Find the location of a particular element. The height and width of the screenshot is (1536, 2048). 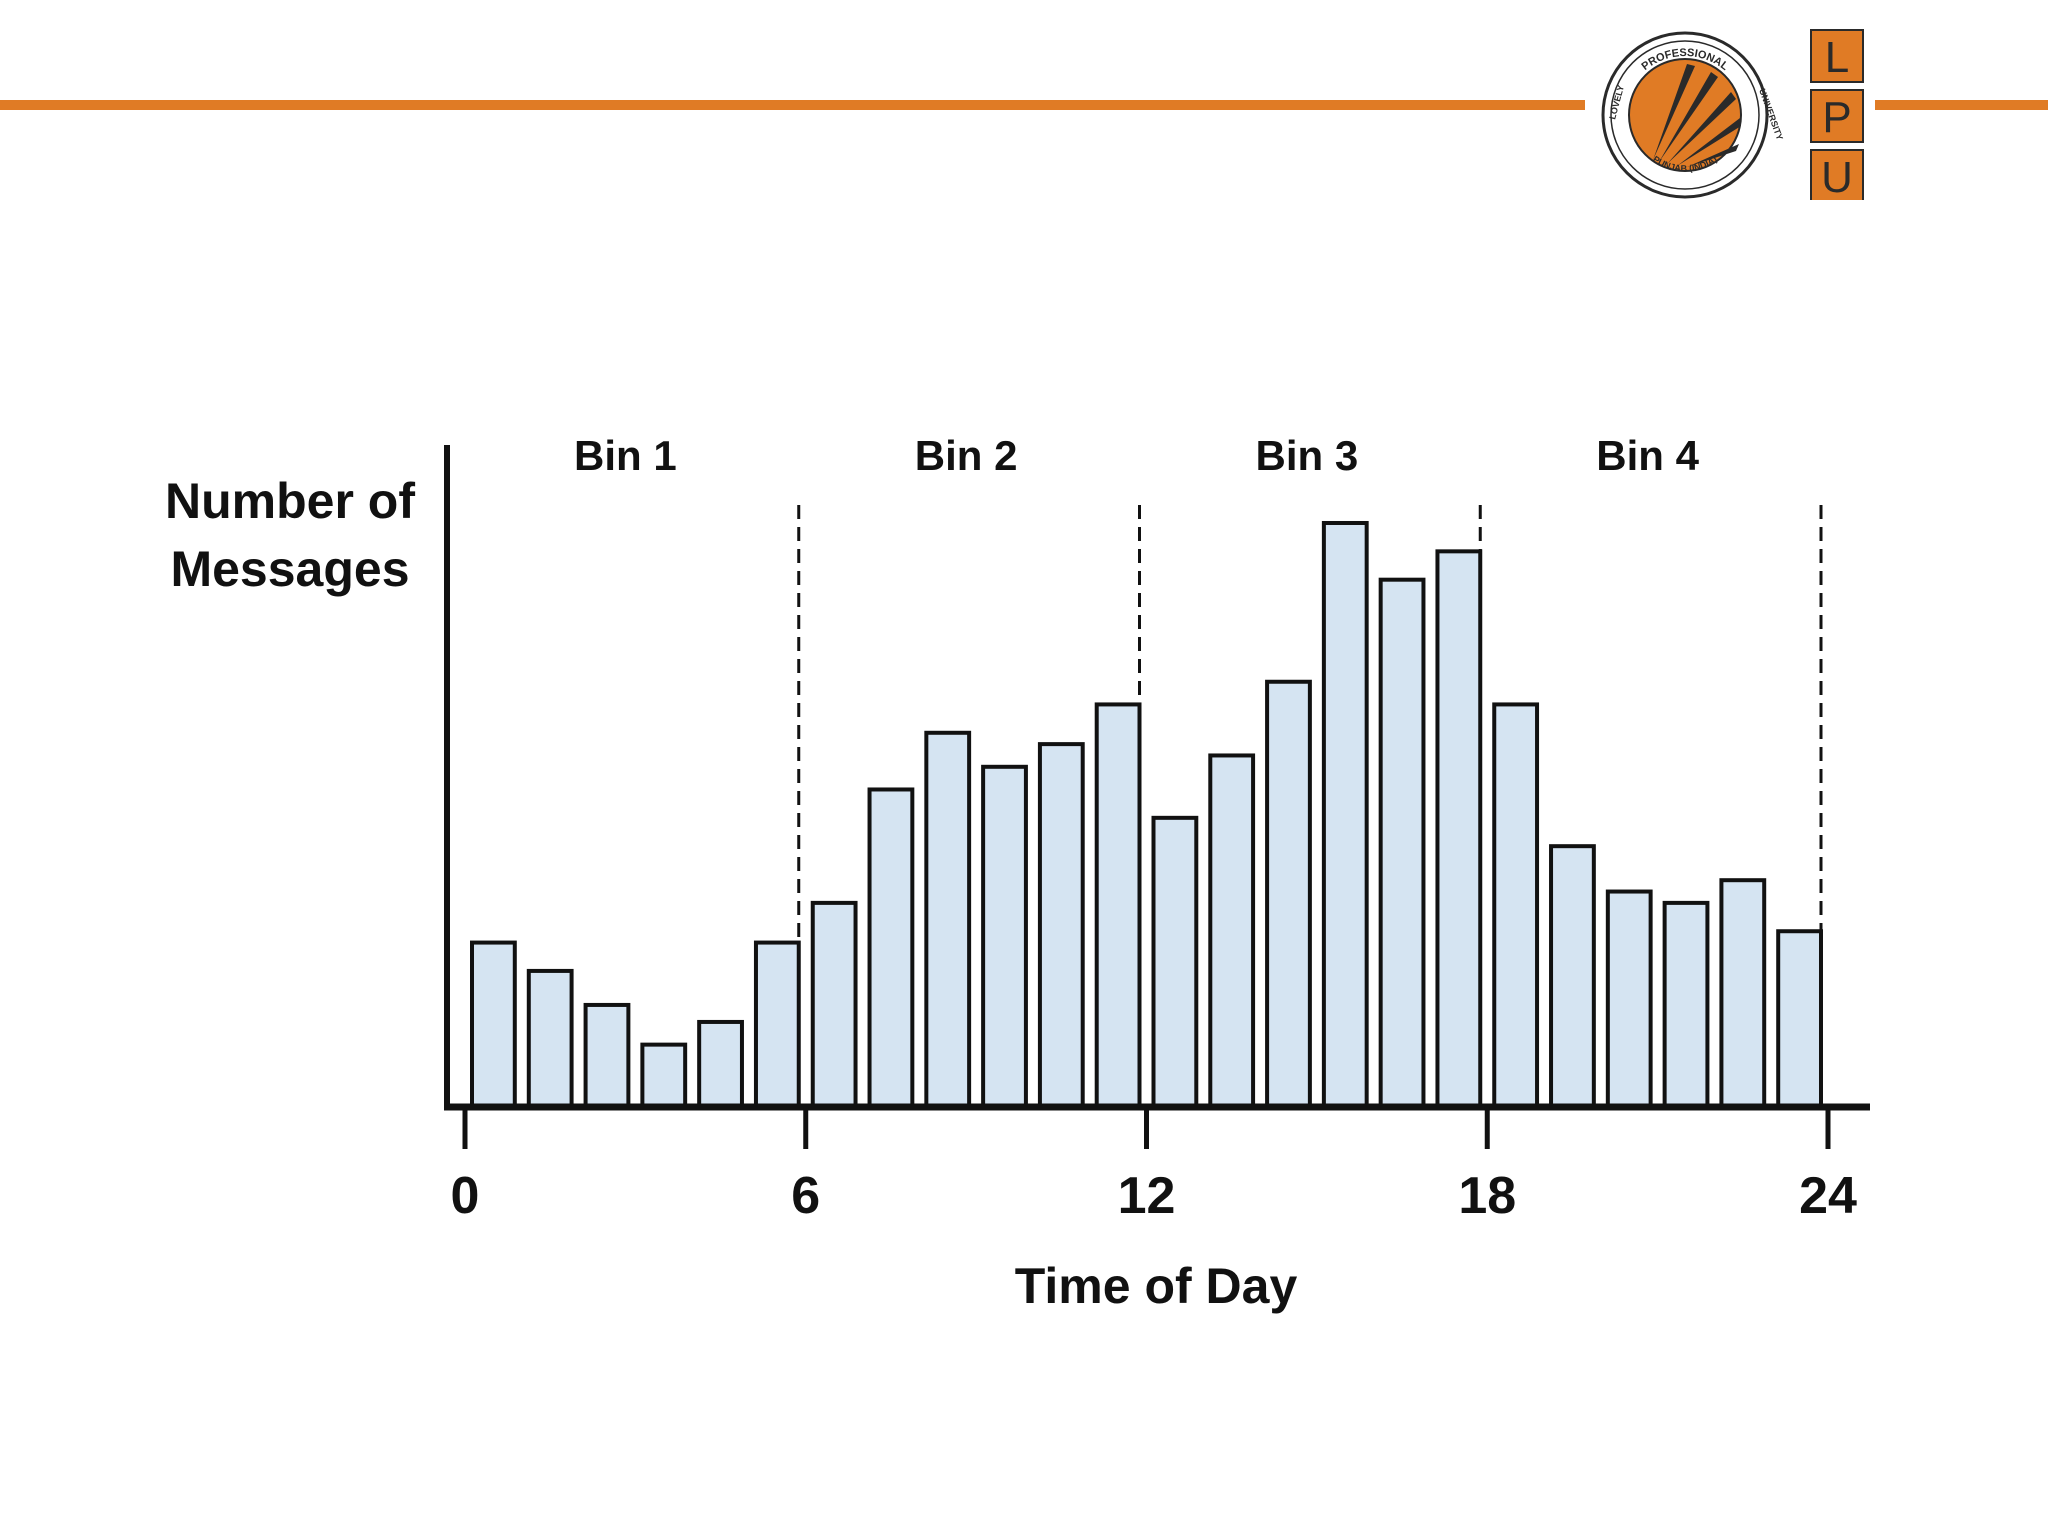

x-tick-label-24: 24 is located at coordinates (1828, 1196).